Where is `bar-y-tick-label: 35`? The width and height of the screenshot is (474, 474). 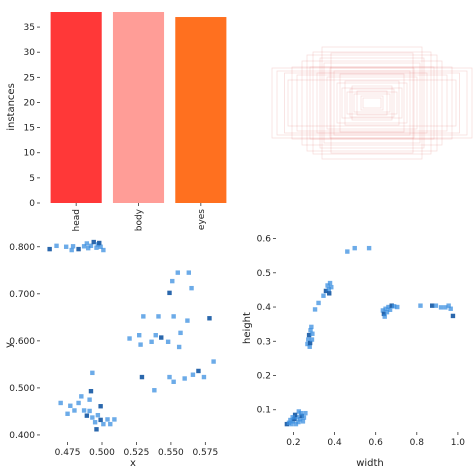 bar-y-tick-label: 35 is located at coordinates (29, 28).